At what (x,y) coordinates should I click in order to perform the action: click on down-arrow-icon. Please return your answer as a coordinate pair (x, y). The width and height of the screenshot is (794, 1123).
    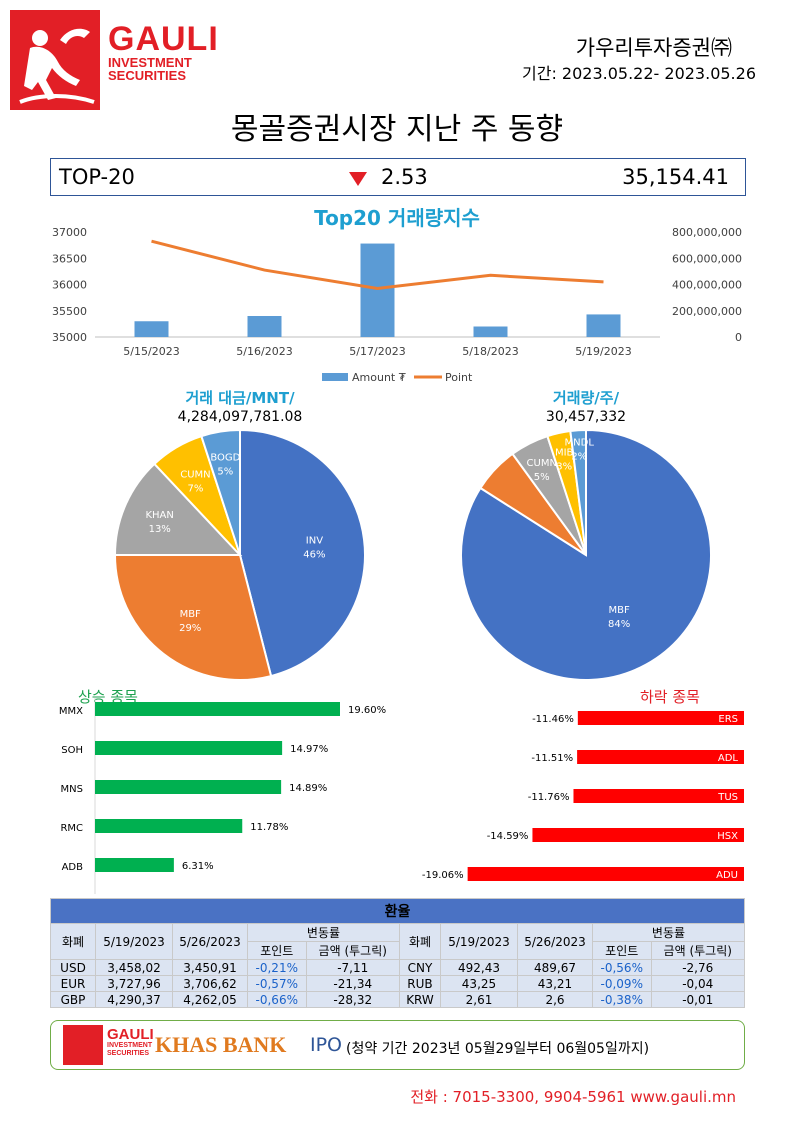
    Looking at the image, I should click on (358, 179).